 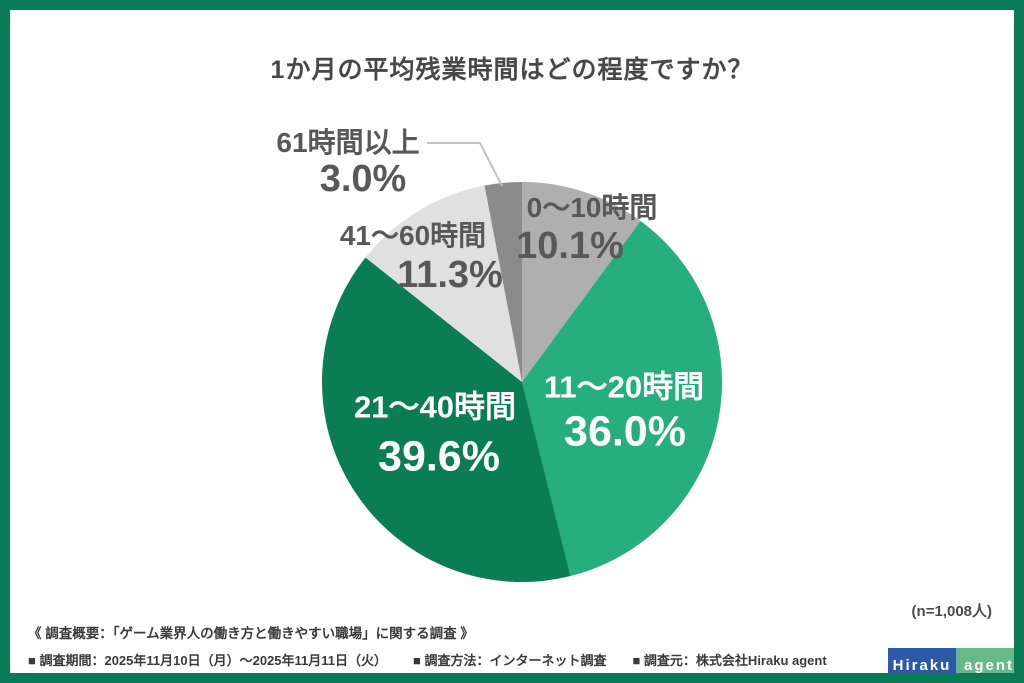 I want to click on pie-value-11-20h: 36.0%, so click(x=625, y=431).